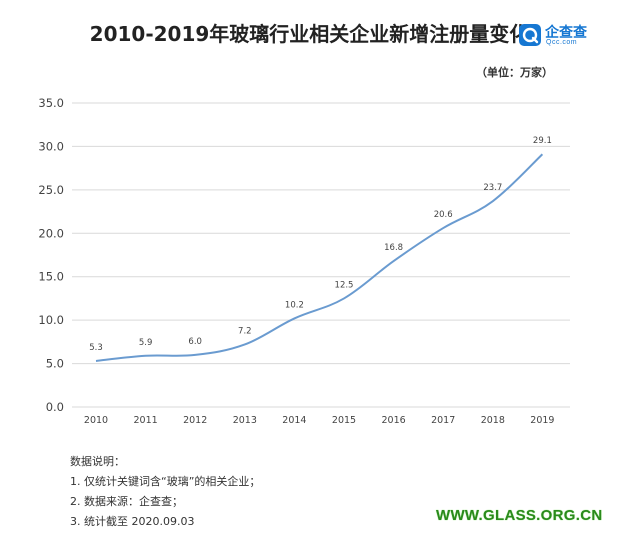 Image resolution: width=619 pixels, height=536 pixels. What do you see at coordinates (51, 255) in the screenshot?
I see `y-axis: 0.0 5.0 10.0 15.0 20.0 25.0 30.0 35.0` at bounding box center [51, 255].